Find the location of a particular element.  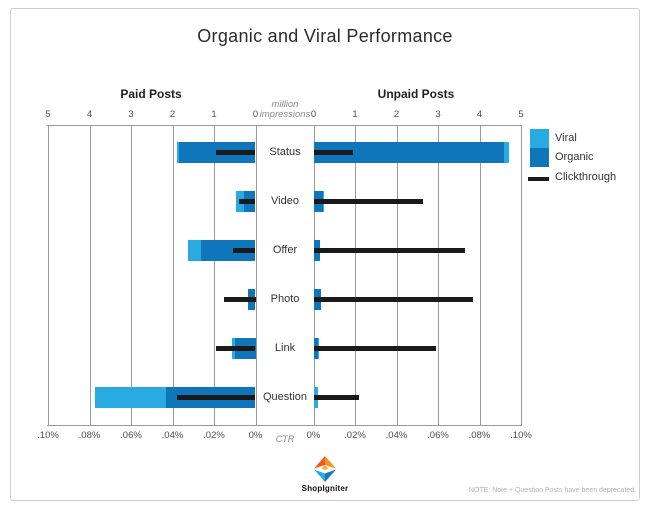

legend-label: Organic is located at coordinates (574, 157).